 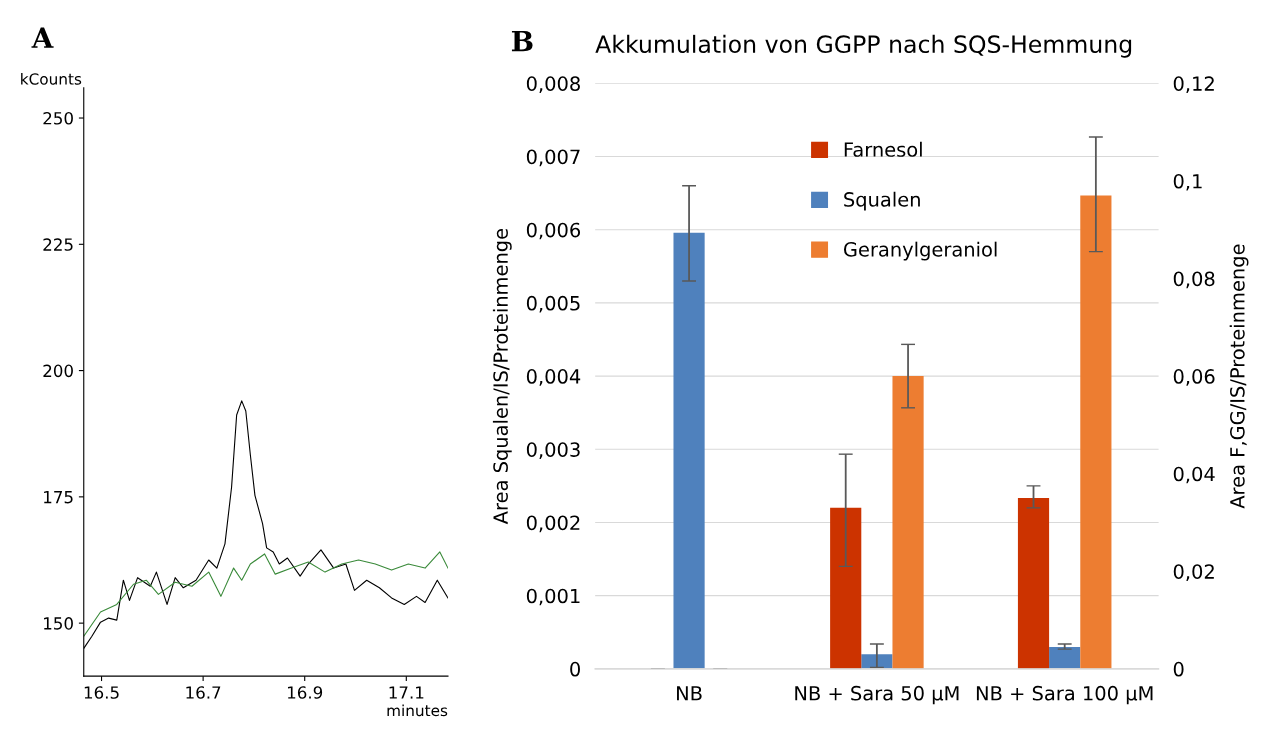 I want to click on y-tick-label: 0,002, so click(x=553, y=524).